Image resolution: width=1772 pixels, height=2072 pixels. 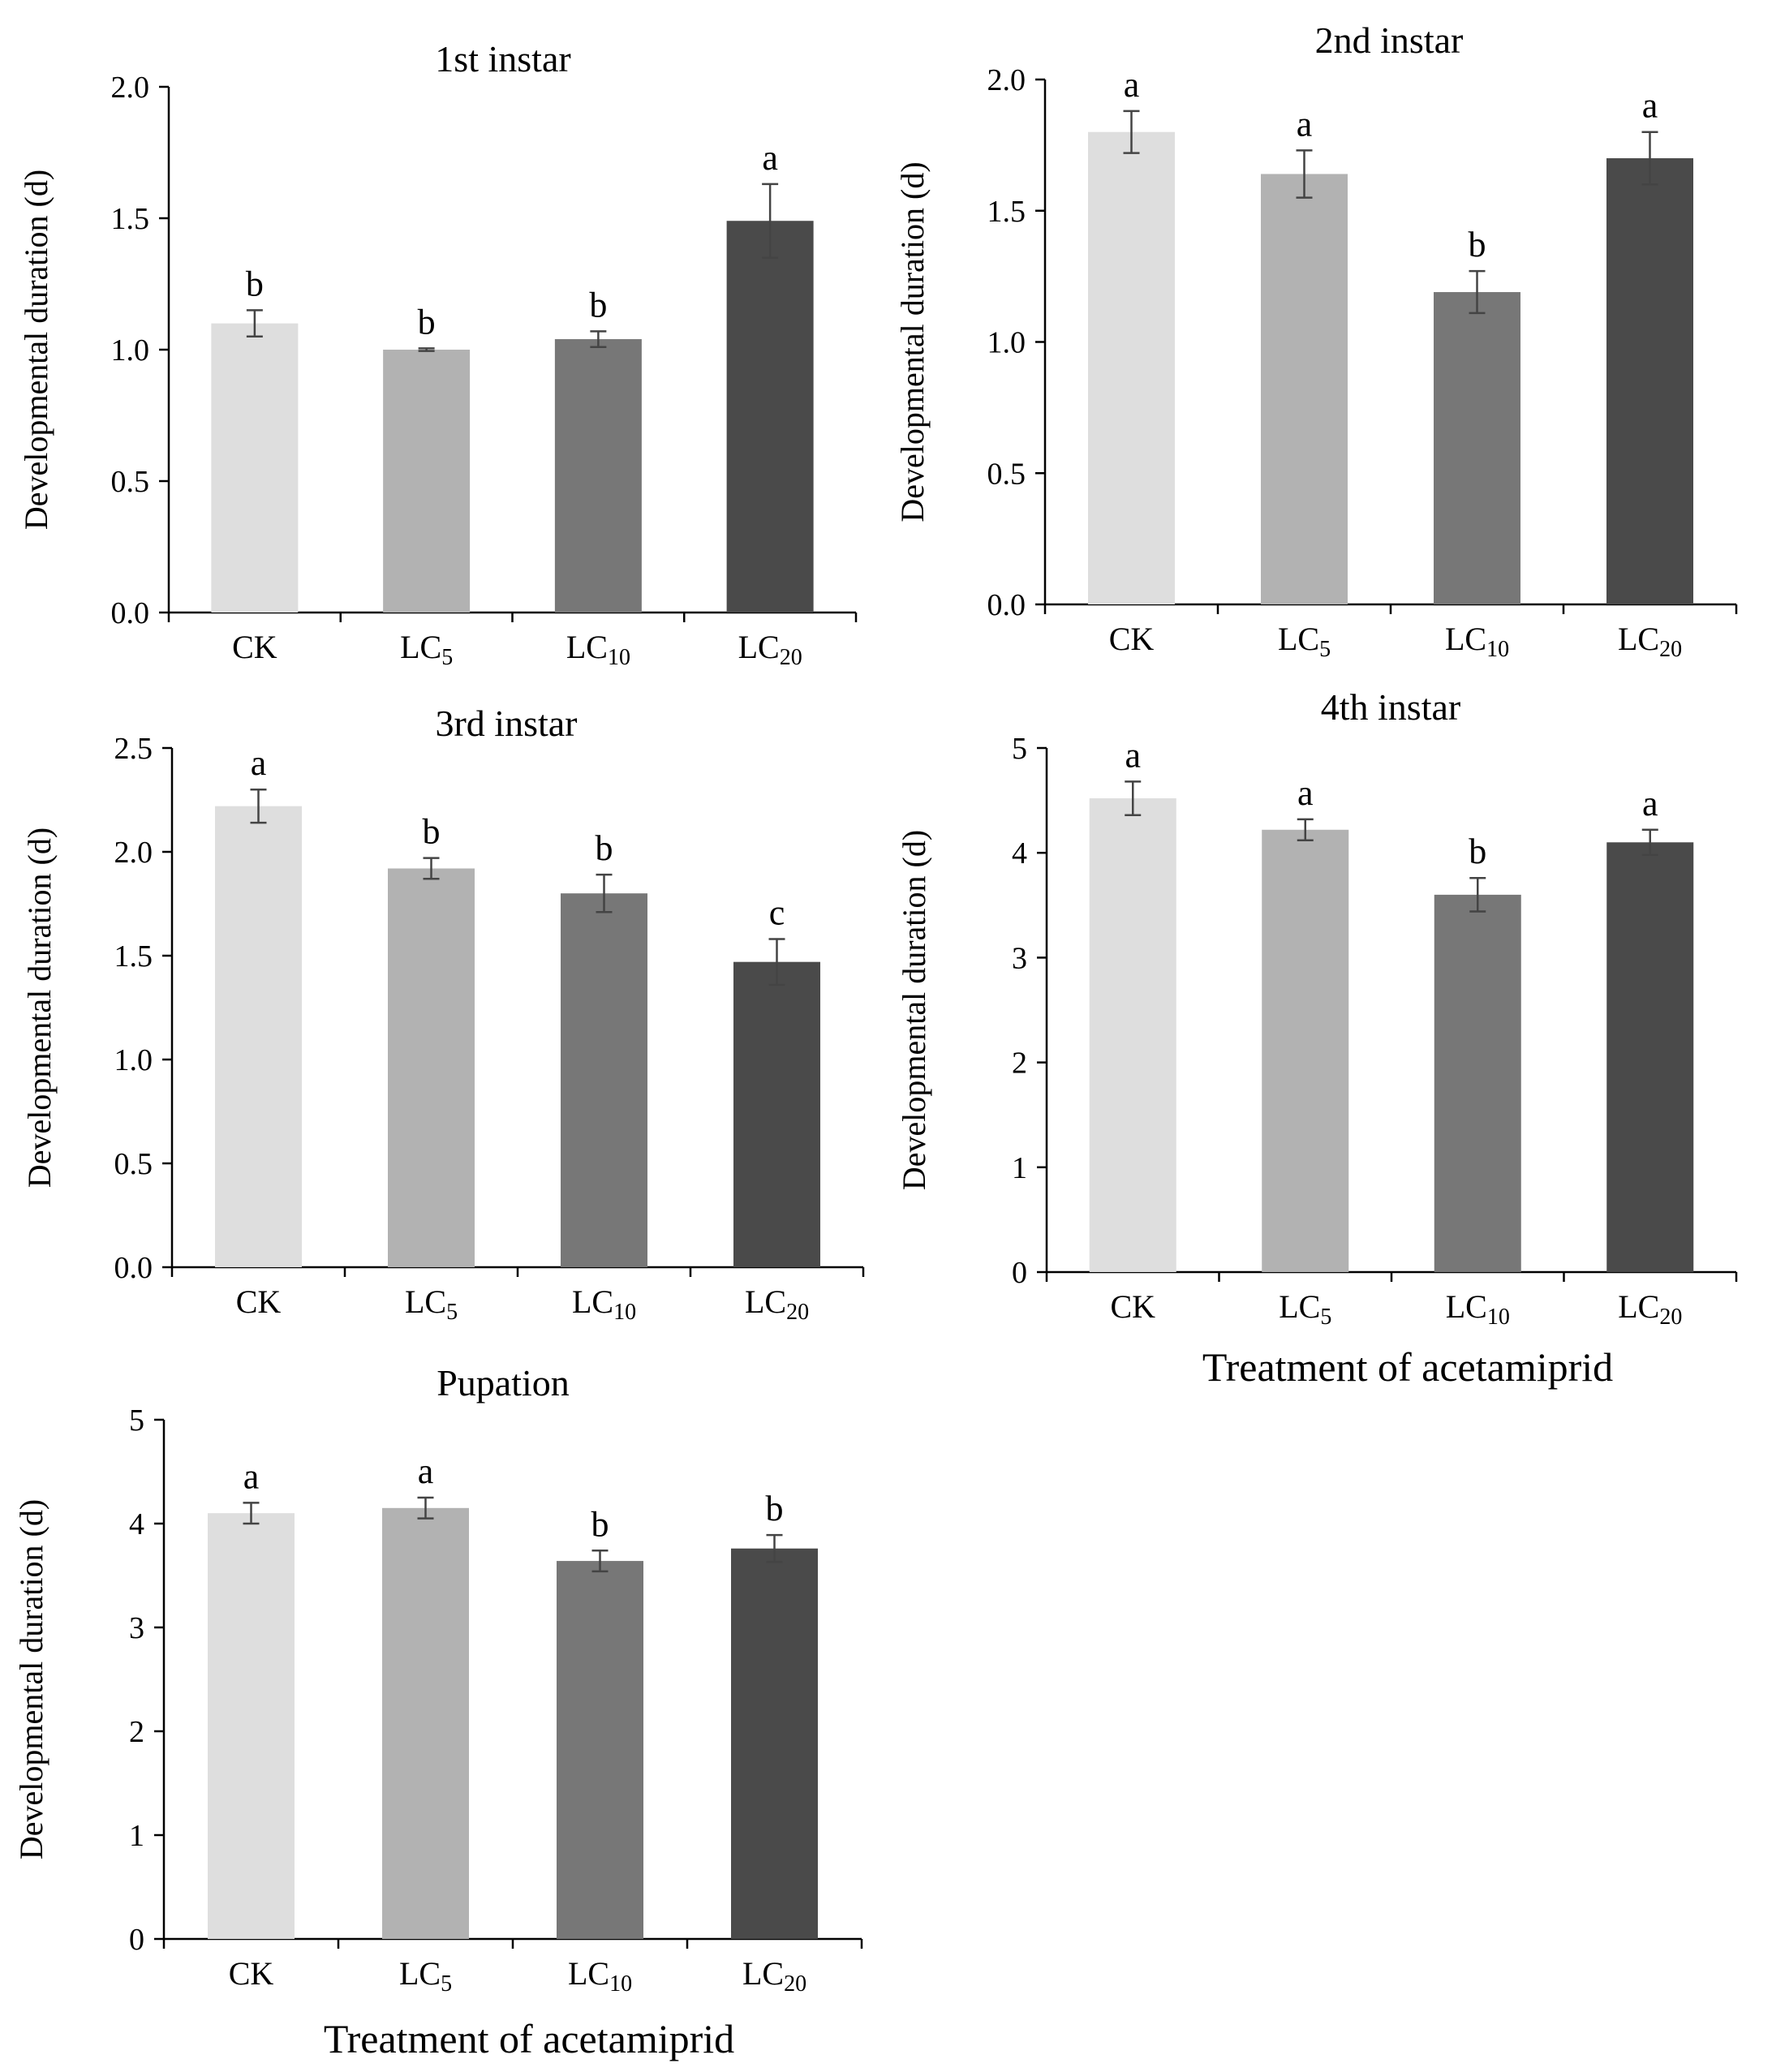 I want to click on chart-title: 1st instar, so click(x=502, y=59).